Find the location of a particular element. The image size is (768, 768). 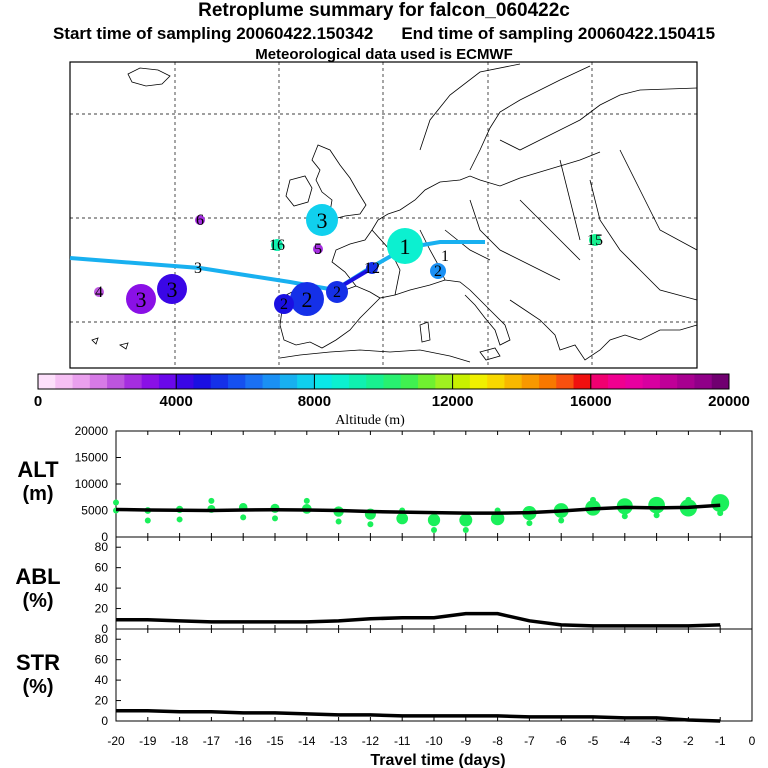

alt-label: ALT is located at coordinates (38, 469).